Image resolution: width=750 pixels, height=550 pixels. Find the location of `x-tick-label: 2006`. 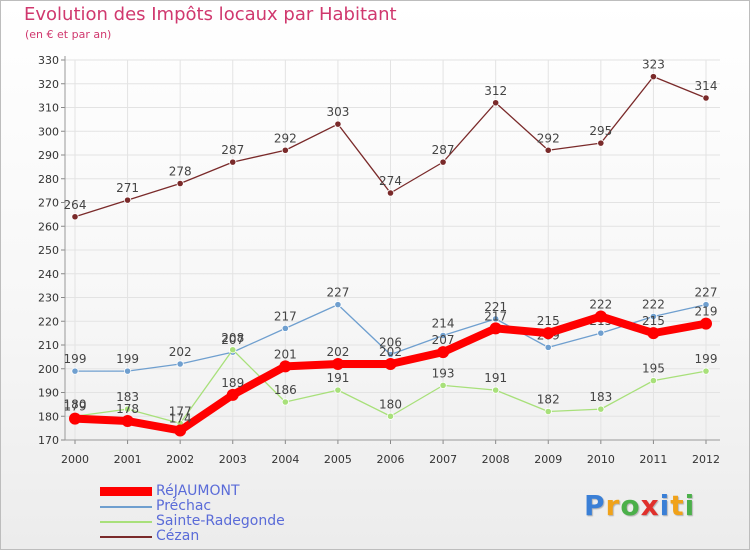

x-tick-label: 2006 is located at coordinates (391, 459).